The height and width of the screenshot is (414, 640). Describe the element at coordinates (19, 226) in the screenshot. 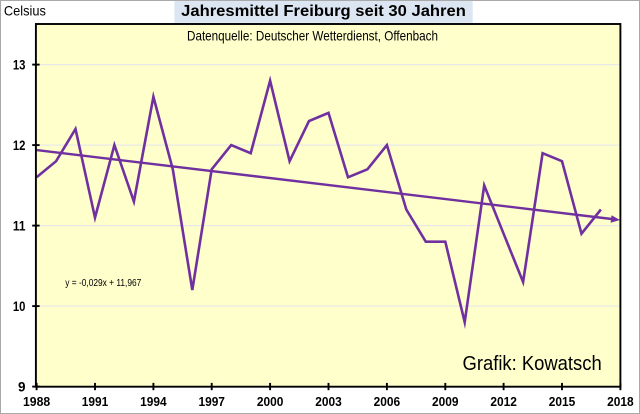

I see `svg-text: 11` at that location.